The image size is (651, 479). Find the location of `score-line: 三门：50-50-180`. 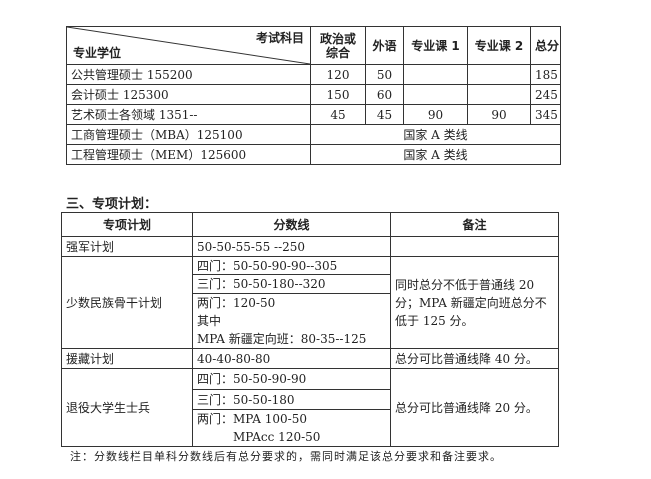

score-line: 三门：50-50-180 is located at coordinates (291, 399).